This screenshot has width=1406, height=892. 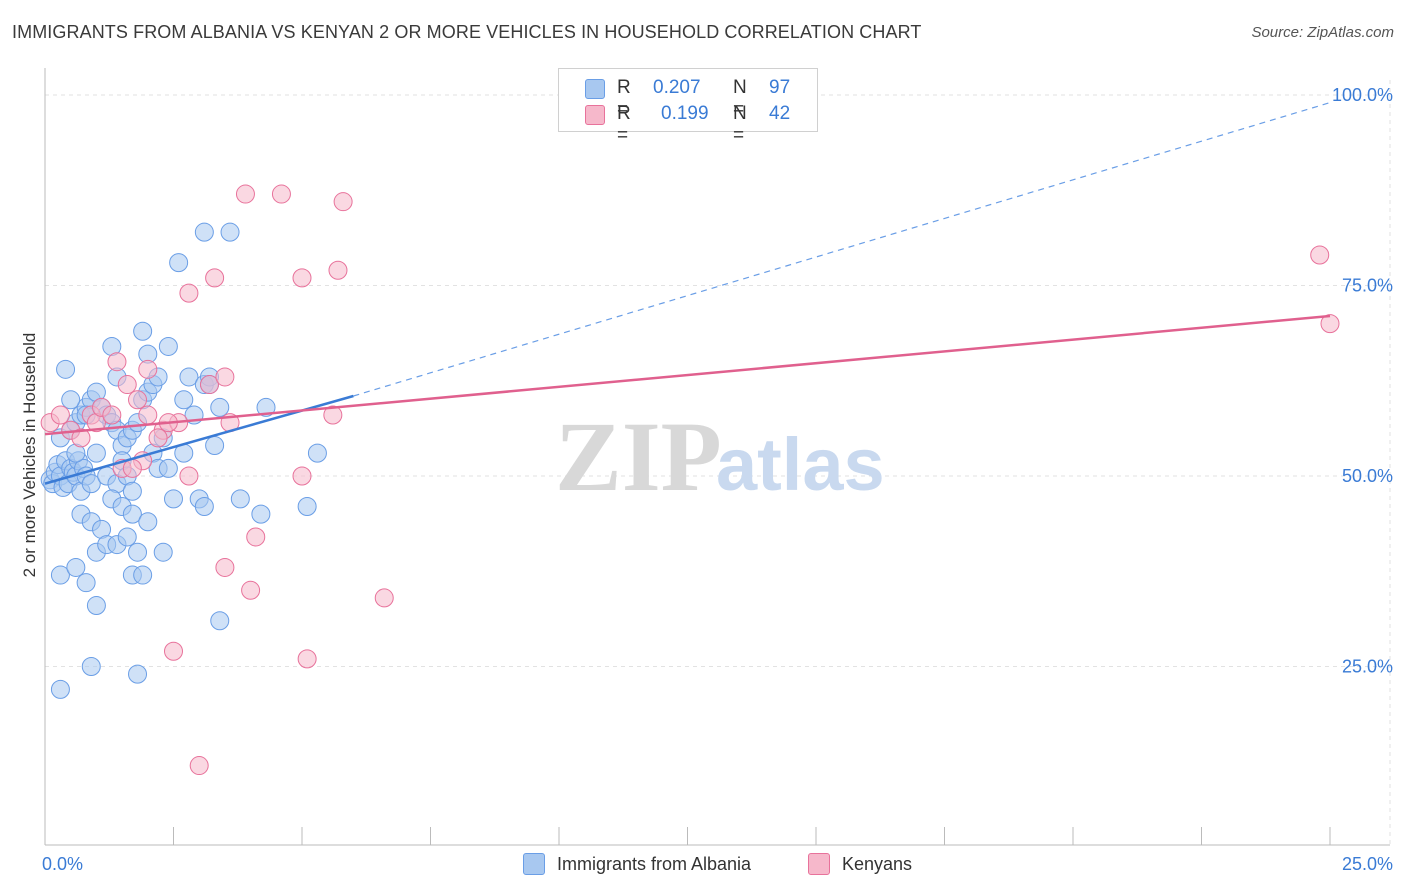 I want to click on x-tick-label: 0.0%, so click(x=62, y=864).